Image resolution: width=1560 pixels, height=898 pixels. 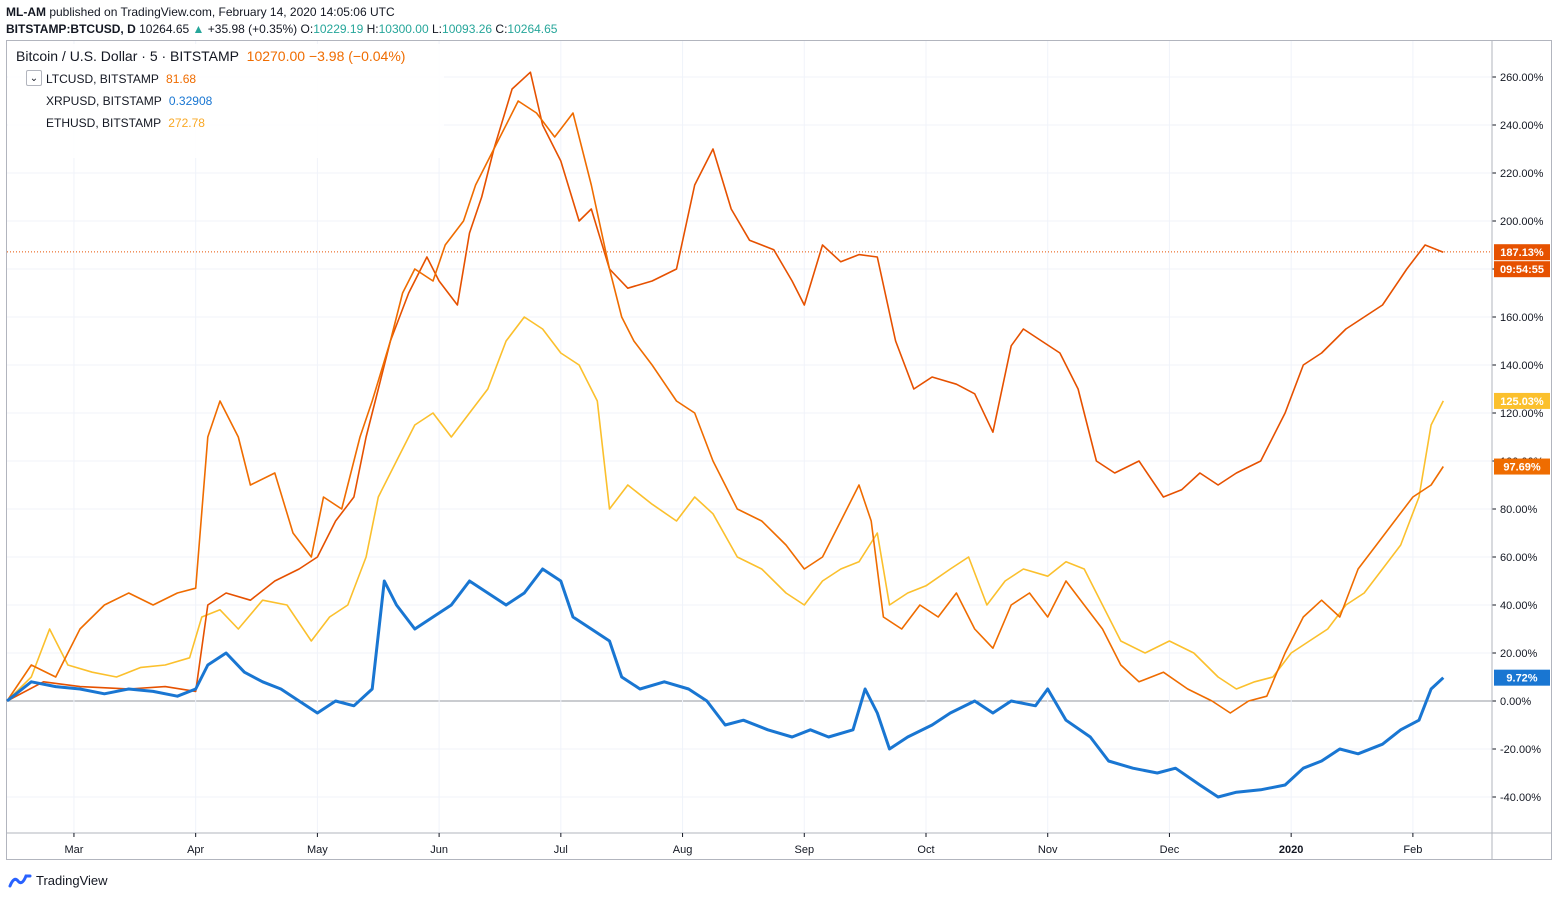 I want to click on badge-time-text: 09:54:55, so click(x=1522, y=270).